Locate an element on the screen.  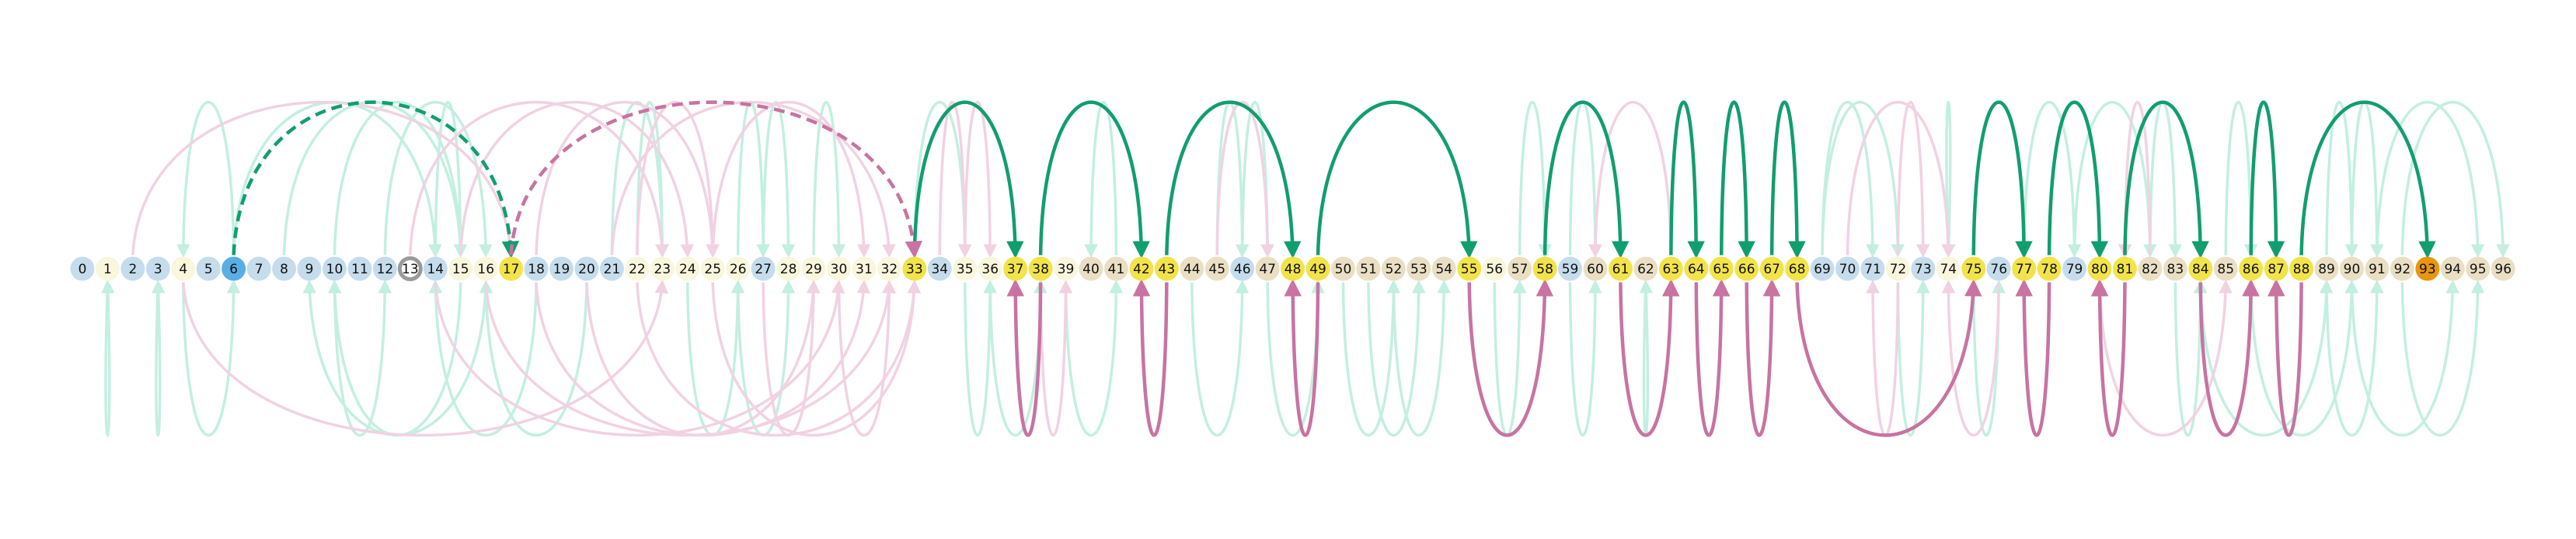
node-41: 41 is located at coordinates (1115, 268).